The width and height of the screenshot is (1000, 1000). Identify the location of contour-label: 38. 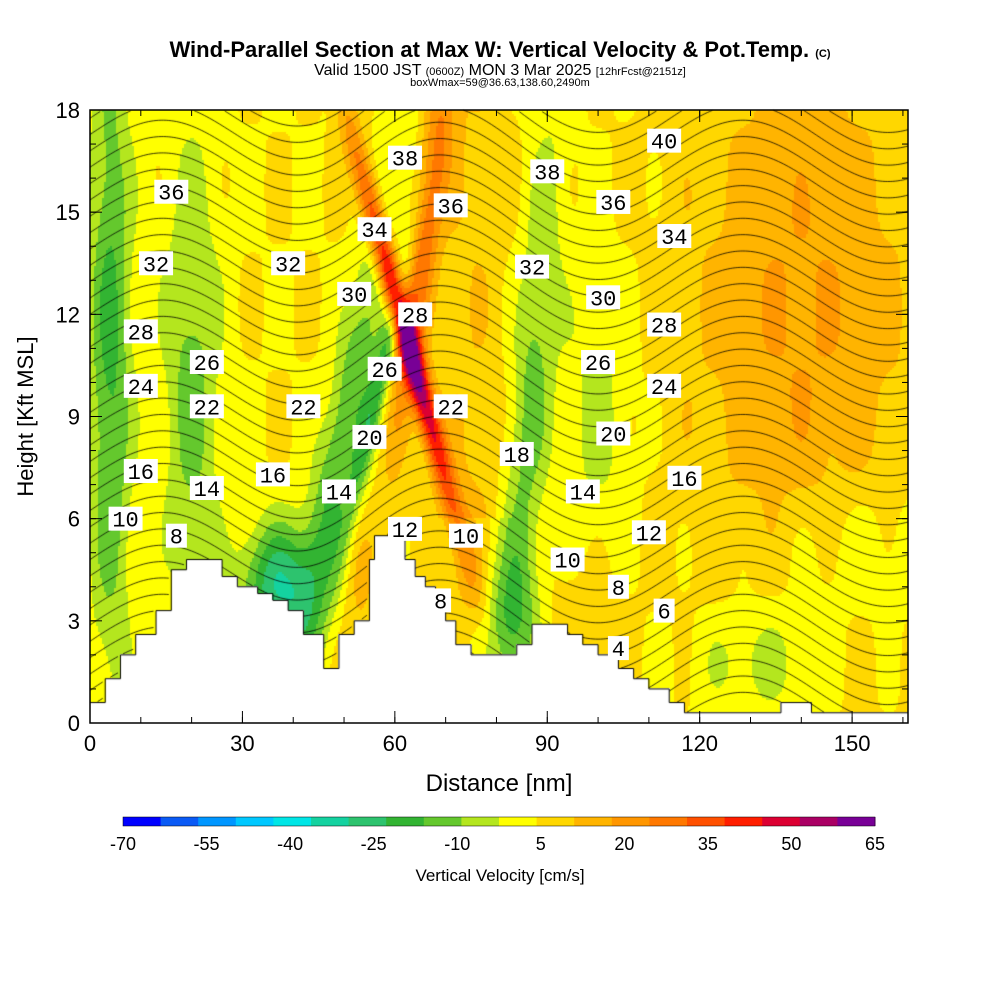
(405, 160).